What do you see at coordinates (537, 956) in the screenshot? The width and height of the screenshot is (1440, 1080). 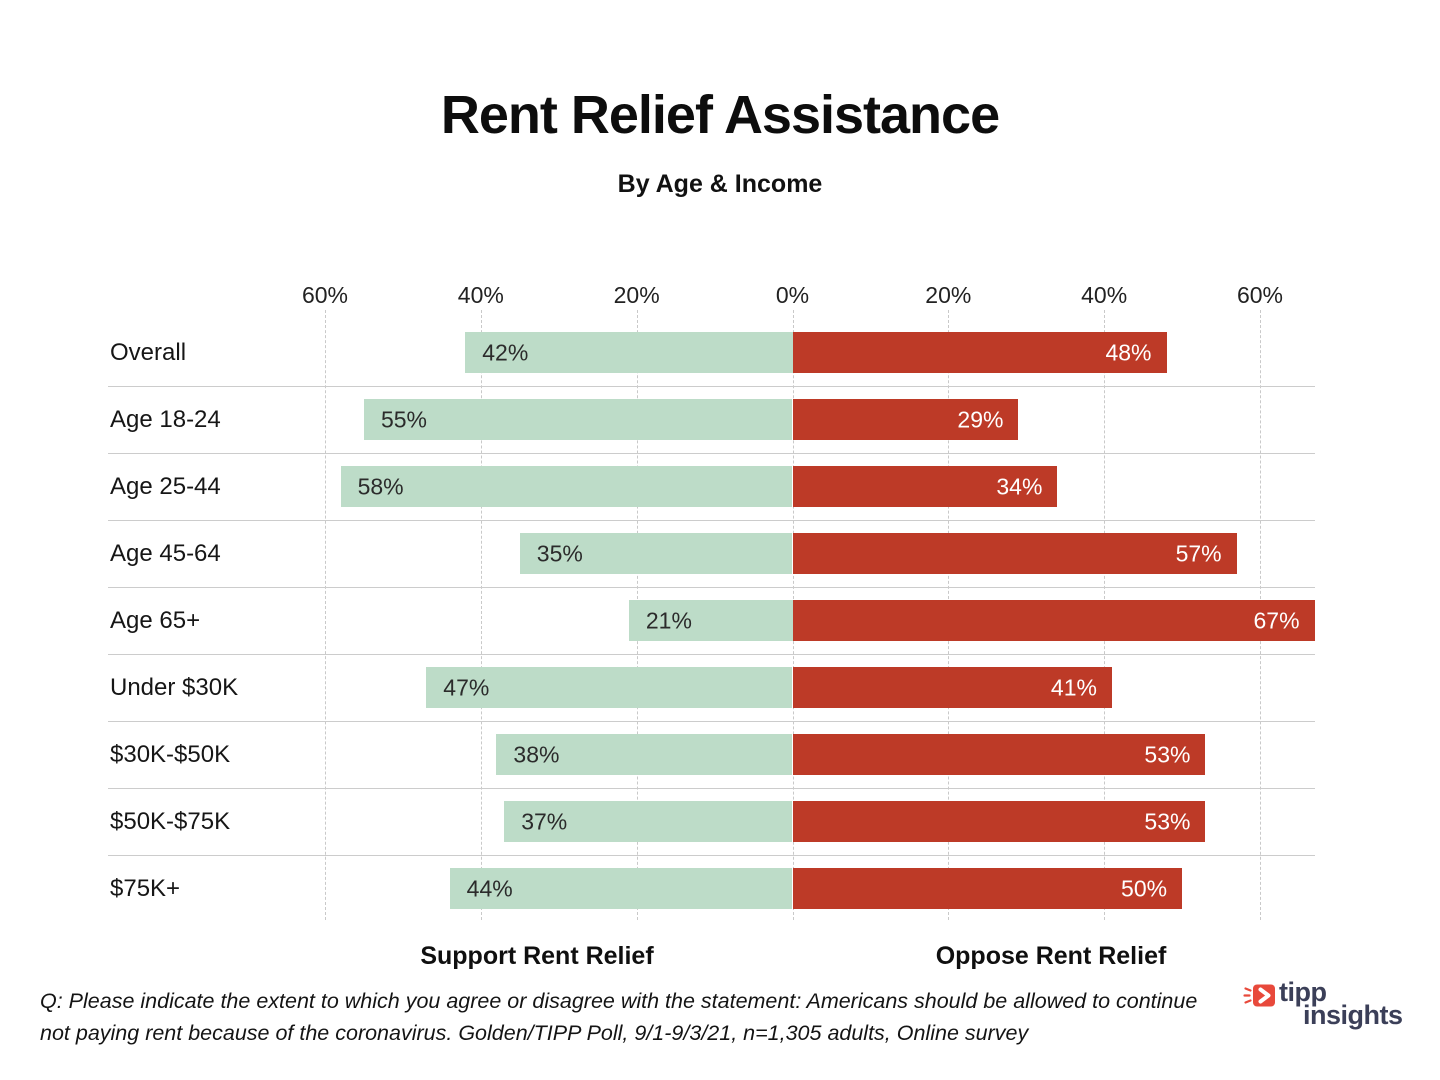 I see `legend-support-label: Support Rent Relief` at bounding box center [537, 956].